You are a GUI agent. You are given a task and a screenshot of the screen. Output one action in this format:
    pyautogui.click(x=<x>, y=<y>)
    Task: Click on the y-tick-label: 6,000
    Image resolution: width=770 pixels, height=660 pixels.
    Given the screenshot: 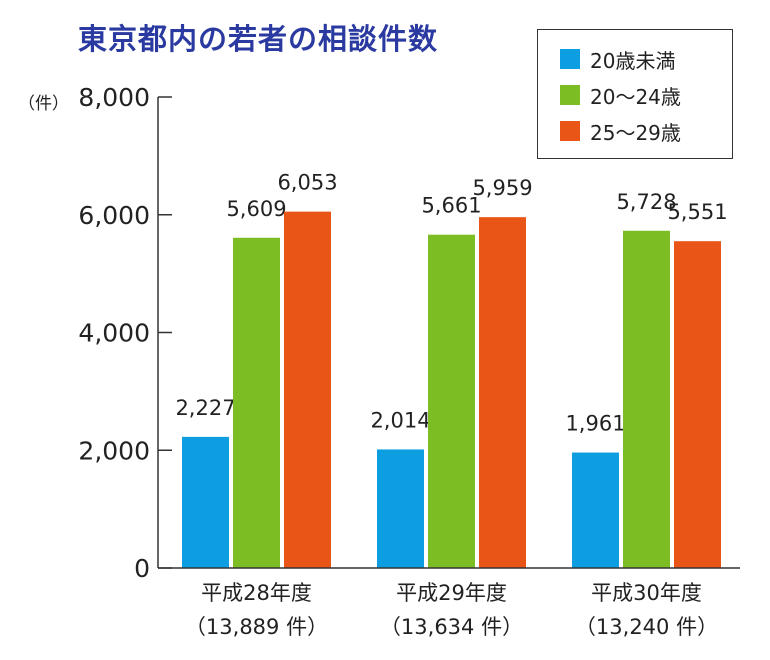 What is the action you would take?
    pyautogui.click(x=114, y=215)
    